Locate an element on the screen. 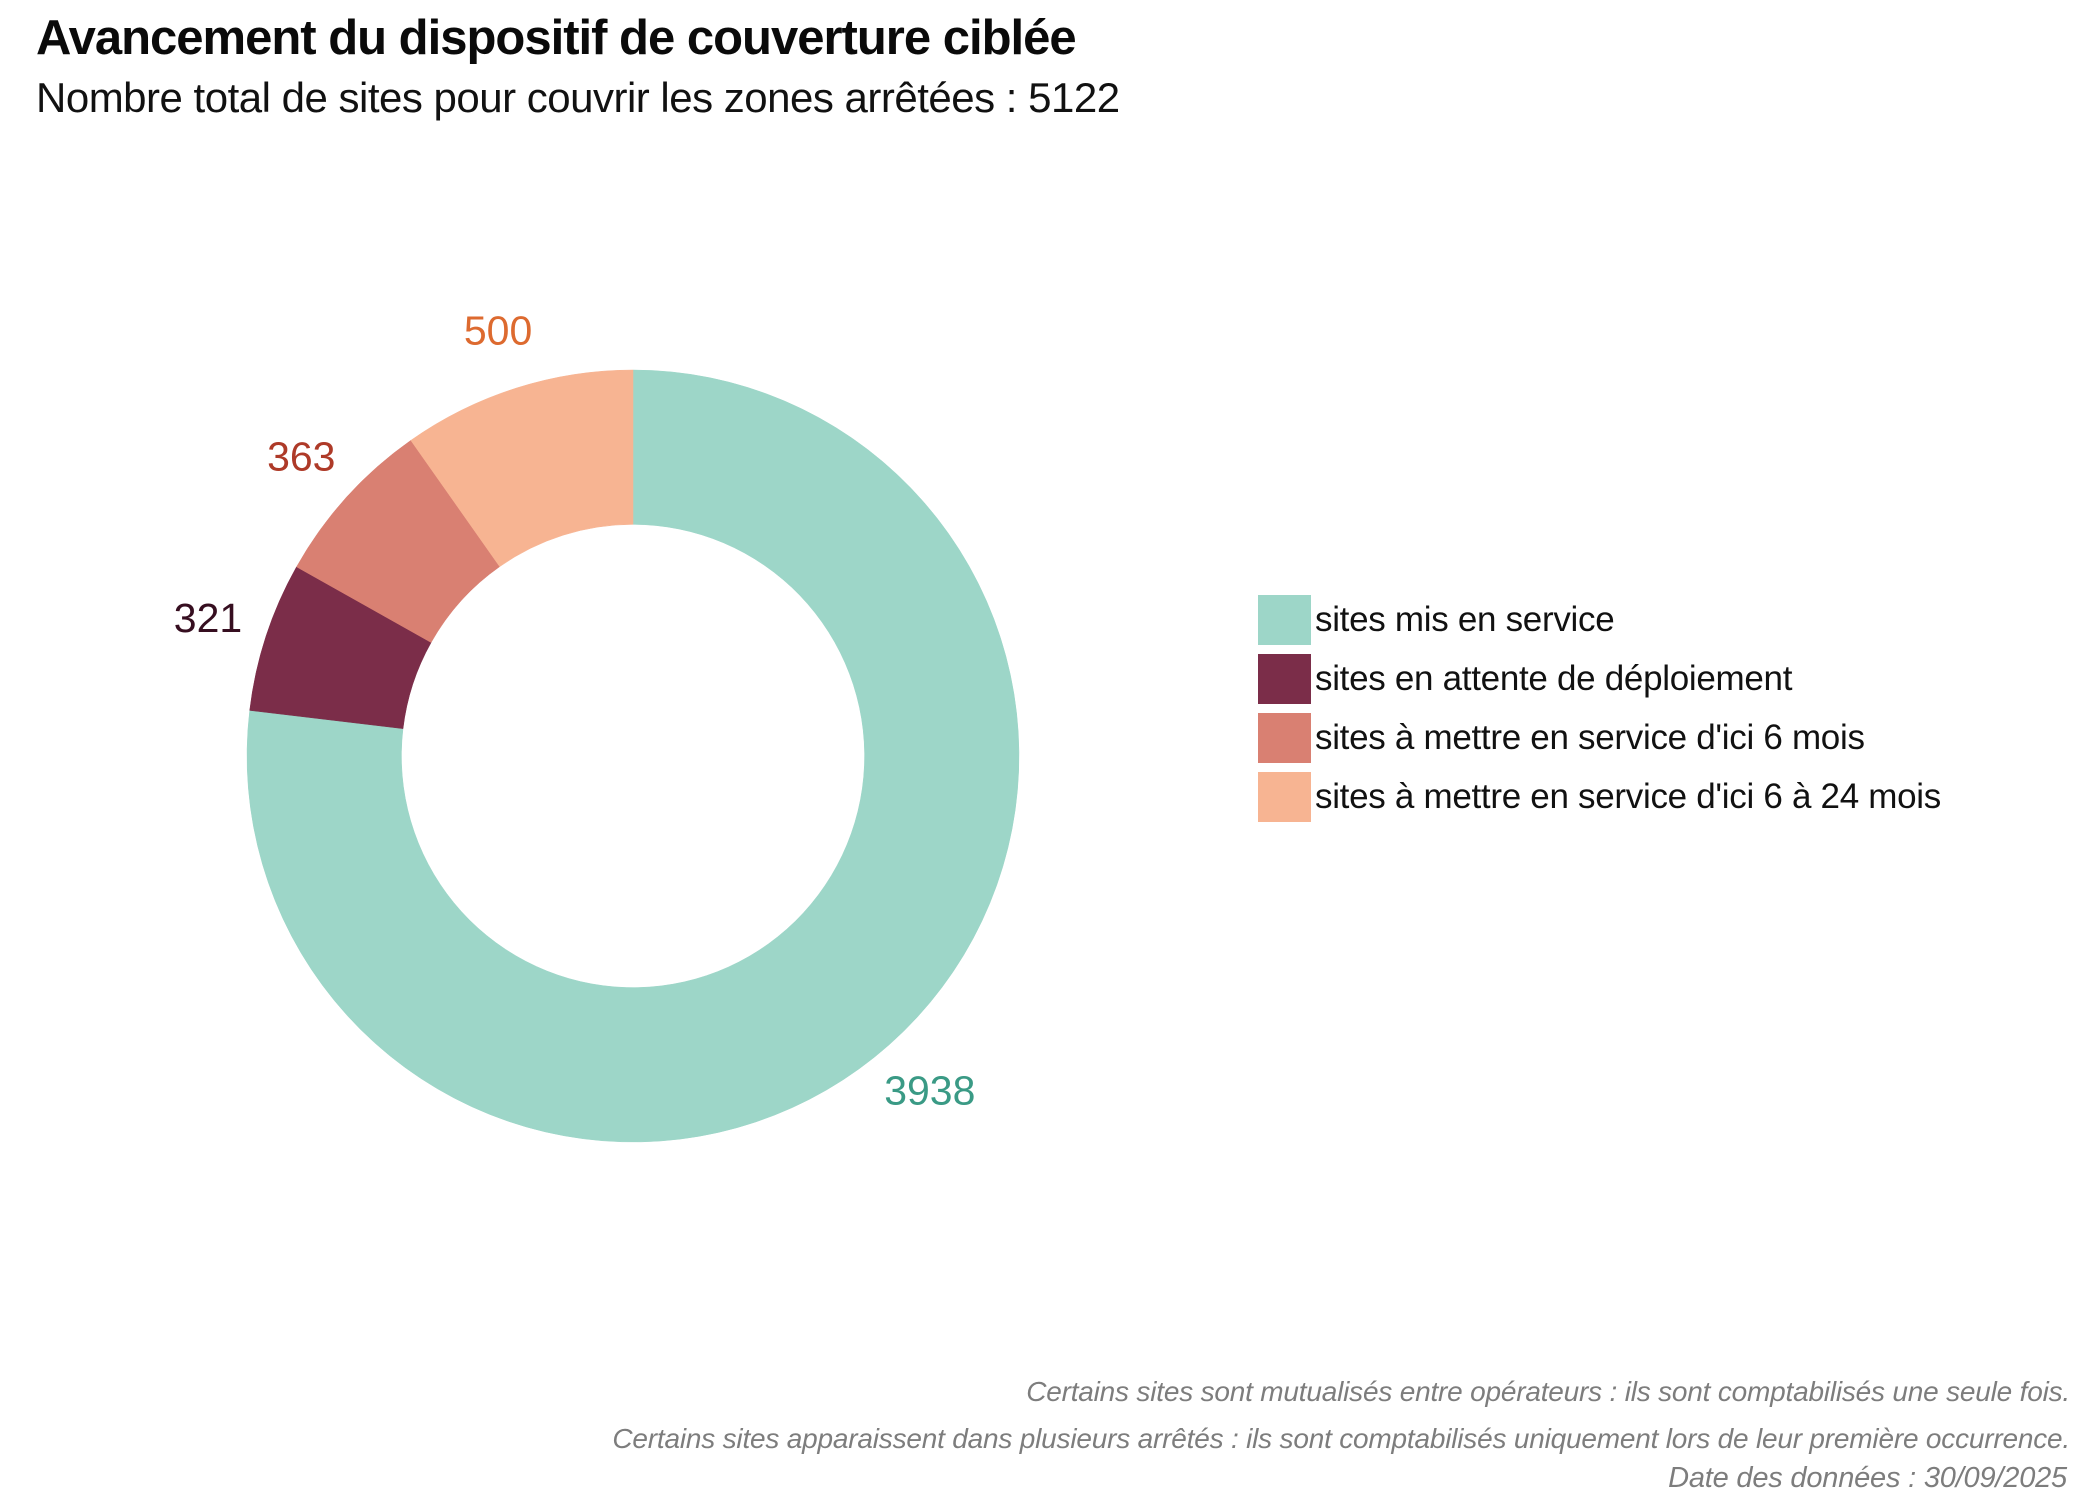 Image resolution: width=2100 pixels, height=1500 pixels. legend-label: sites mis en service is located at coordinates (1465, 619).